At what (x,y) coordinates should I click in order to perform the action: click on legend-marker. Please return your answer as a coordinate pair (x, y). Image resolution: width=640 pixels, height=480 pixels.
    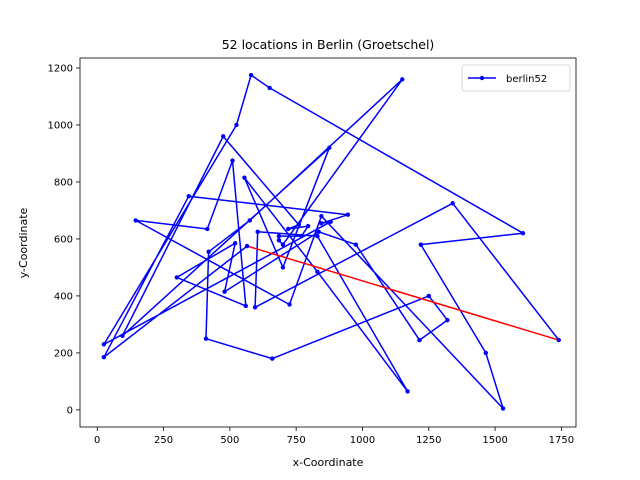
    Looking at the image, I should click on (482, 78).